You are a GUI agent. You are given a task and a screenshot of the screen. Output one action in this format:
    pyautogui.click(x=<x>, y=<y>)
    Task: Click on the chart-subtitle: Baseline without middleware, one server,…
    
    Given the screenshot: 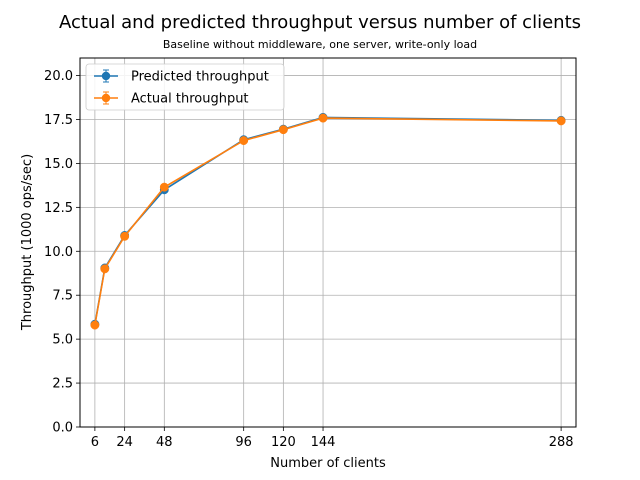 What is the action you would take?
    pyautogui.click(x=320, y=44)
    